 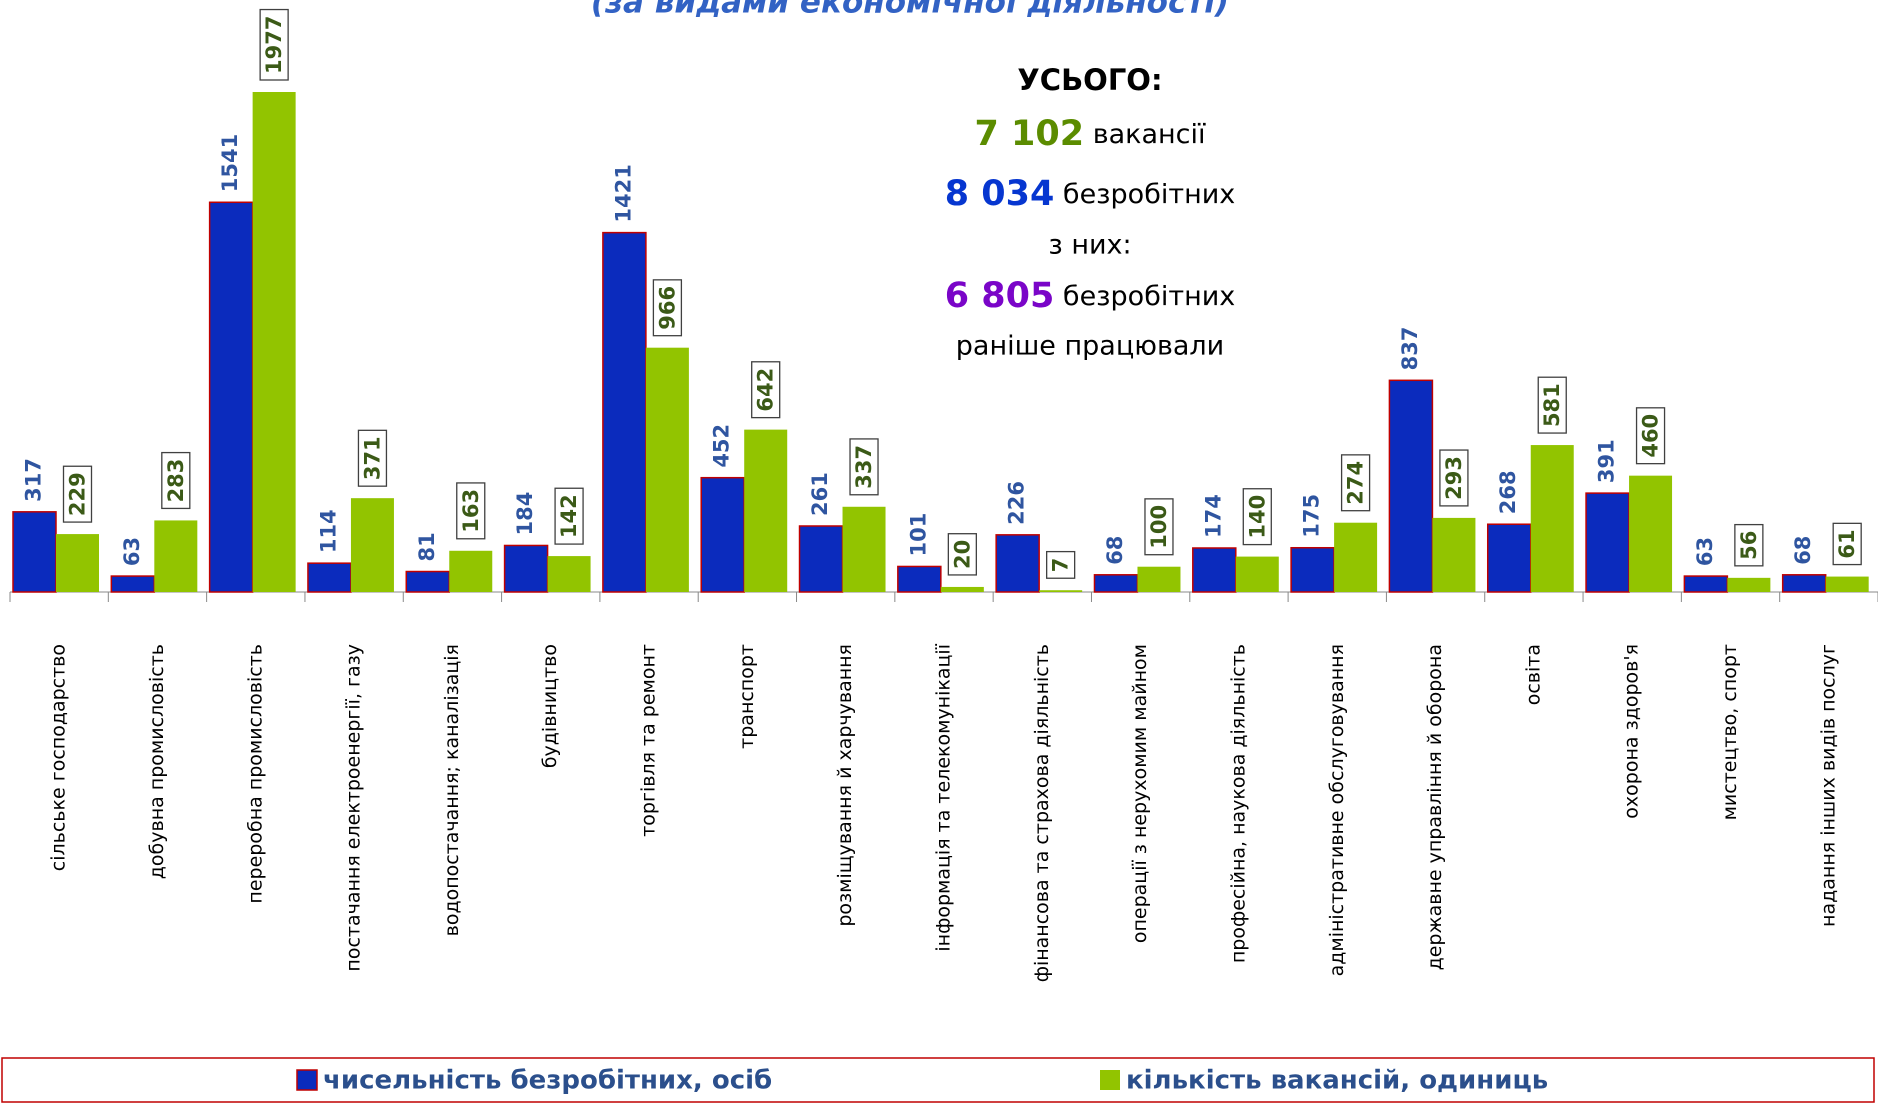 I want to click on data-label-group: 642, so click(x=766, y=390).